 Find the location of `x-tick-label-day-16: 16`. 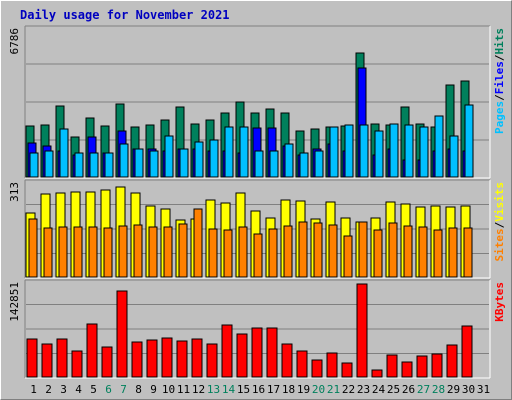

x-tick-label-day-16: 16 is located at coordinates (258, 389).